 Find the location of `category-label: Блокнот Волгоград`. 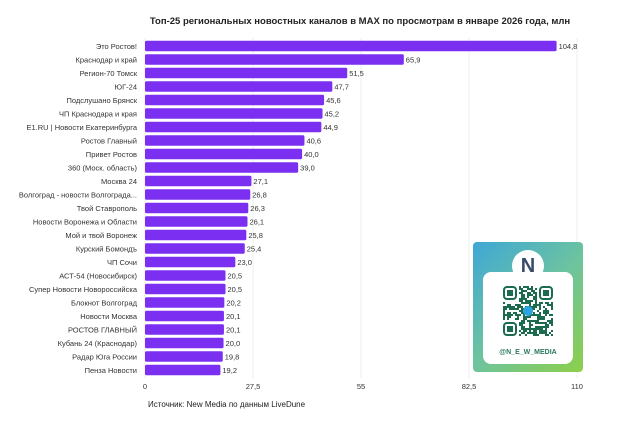

category-label: Блокнот Волгоград is located at coordinates (104, 303).